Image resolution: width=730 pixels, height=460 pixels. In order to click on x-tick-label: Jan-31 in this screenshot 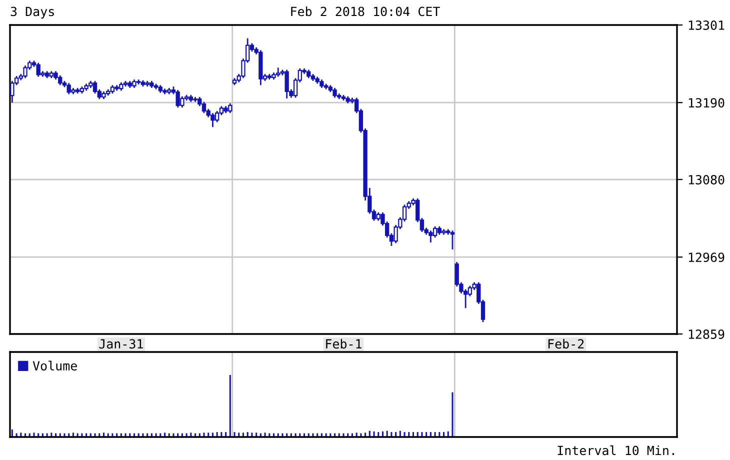, I will do `click(121, 344)`.